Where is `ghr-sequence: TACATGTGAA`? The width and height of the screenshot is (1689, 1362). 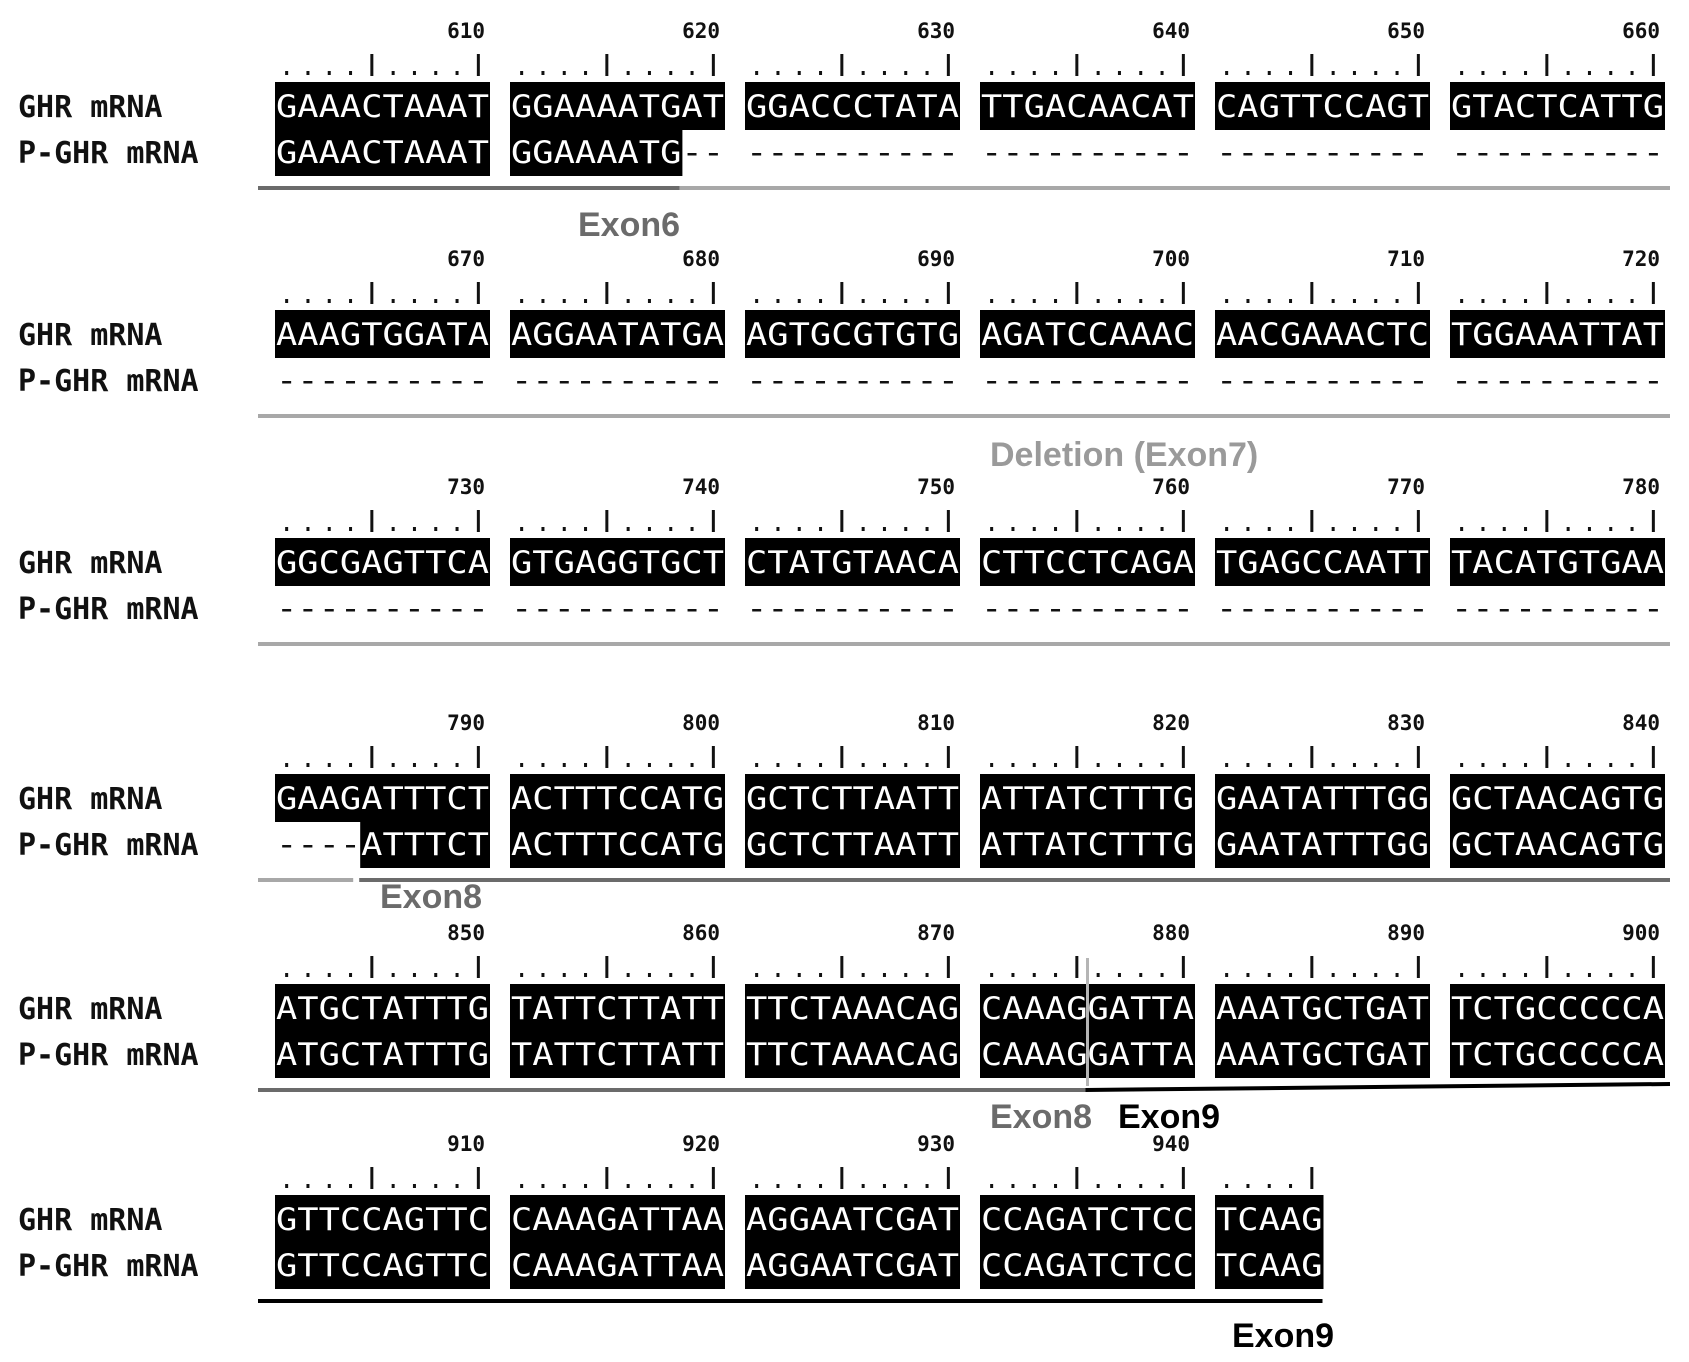 ghr-sequence: TACATGTGAA is located at coordinates (1557, 563).